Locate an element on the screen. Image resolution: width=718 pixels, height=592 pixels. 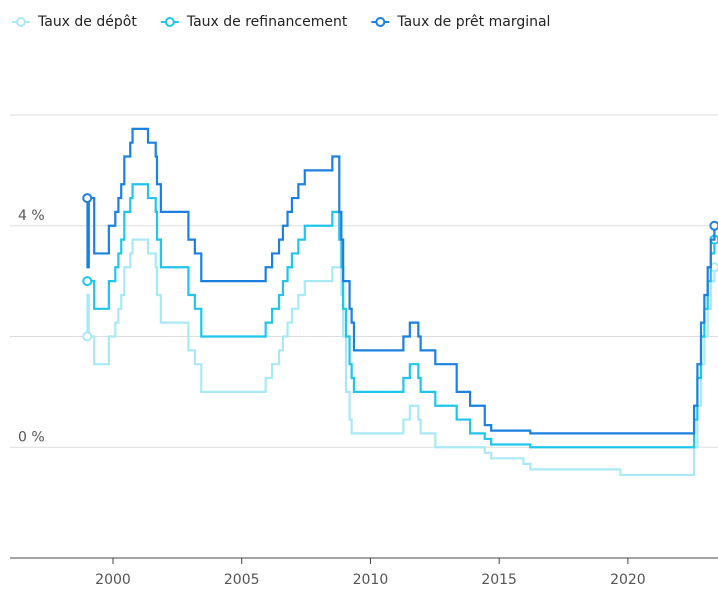
x-tick-label: 2020 is located at coordinates (628, 580).